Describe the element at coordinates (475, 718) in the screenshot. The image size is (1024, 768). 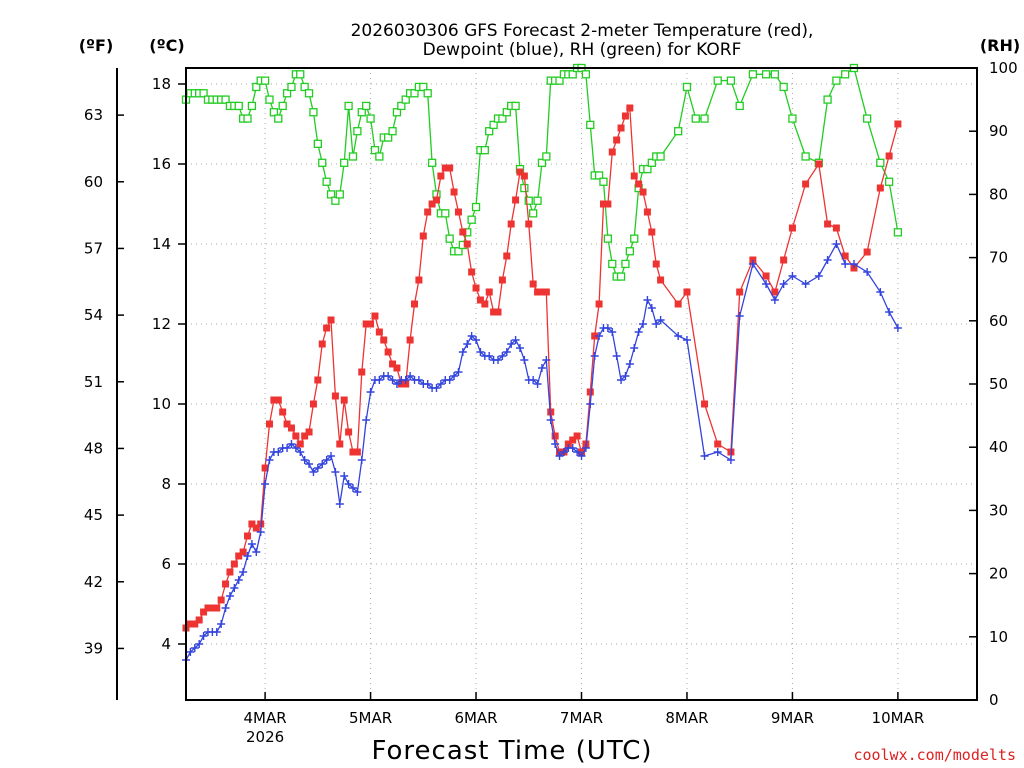
I see `time-tick-label: 6MAR` at that location.